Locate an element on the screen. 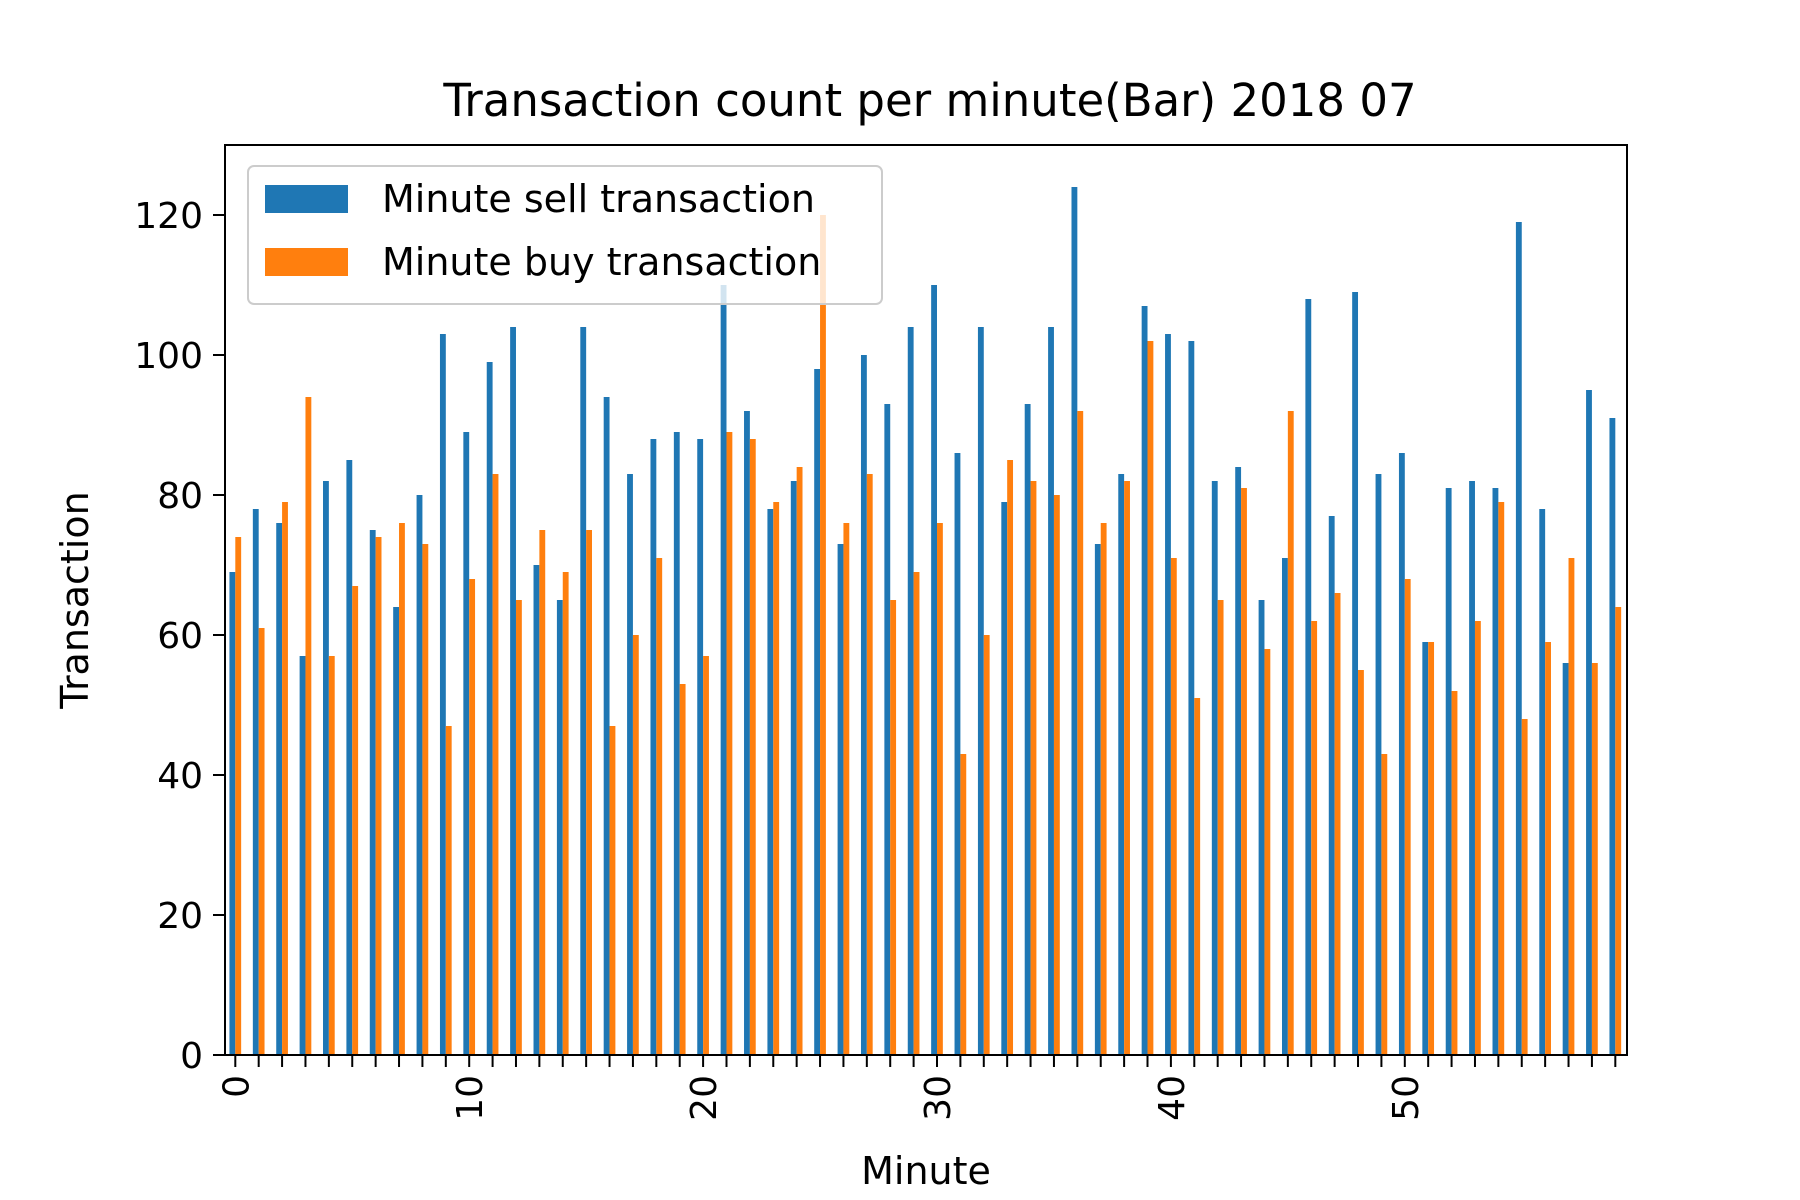 The height and width of the screenshot is (1200, 1800). y-tick-label: 20 is located at coordinates (180, 916).